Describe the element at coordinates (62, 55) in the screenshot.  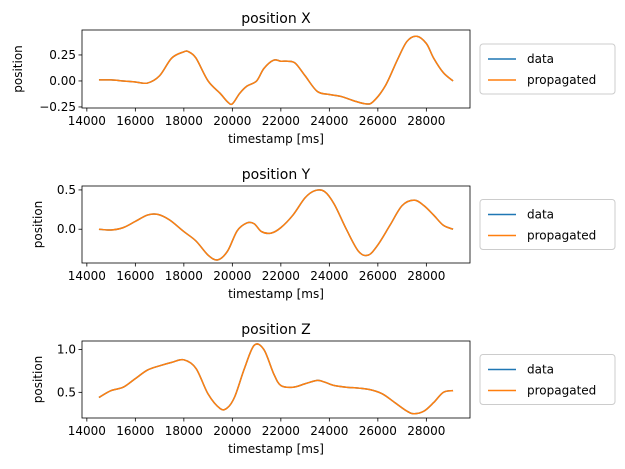
I see `y-tick-label: 0.25` at that location.